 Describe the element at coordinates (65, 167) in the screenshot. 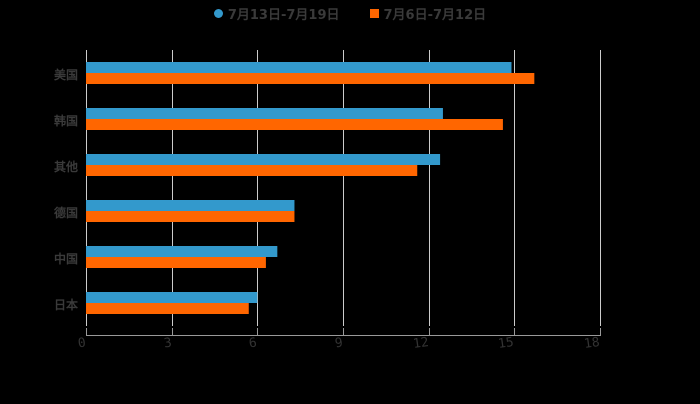

I see `category-label: 其他` at that location.